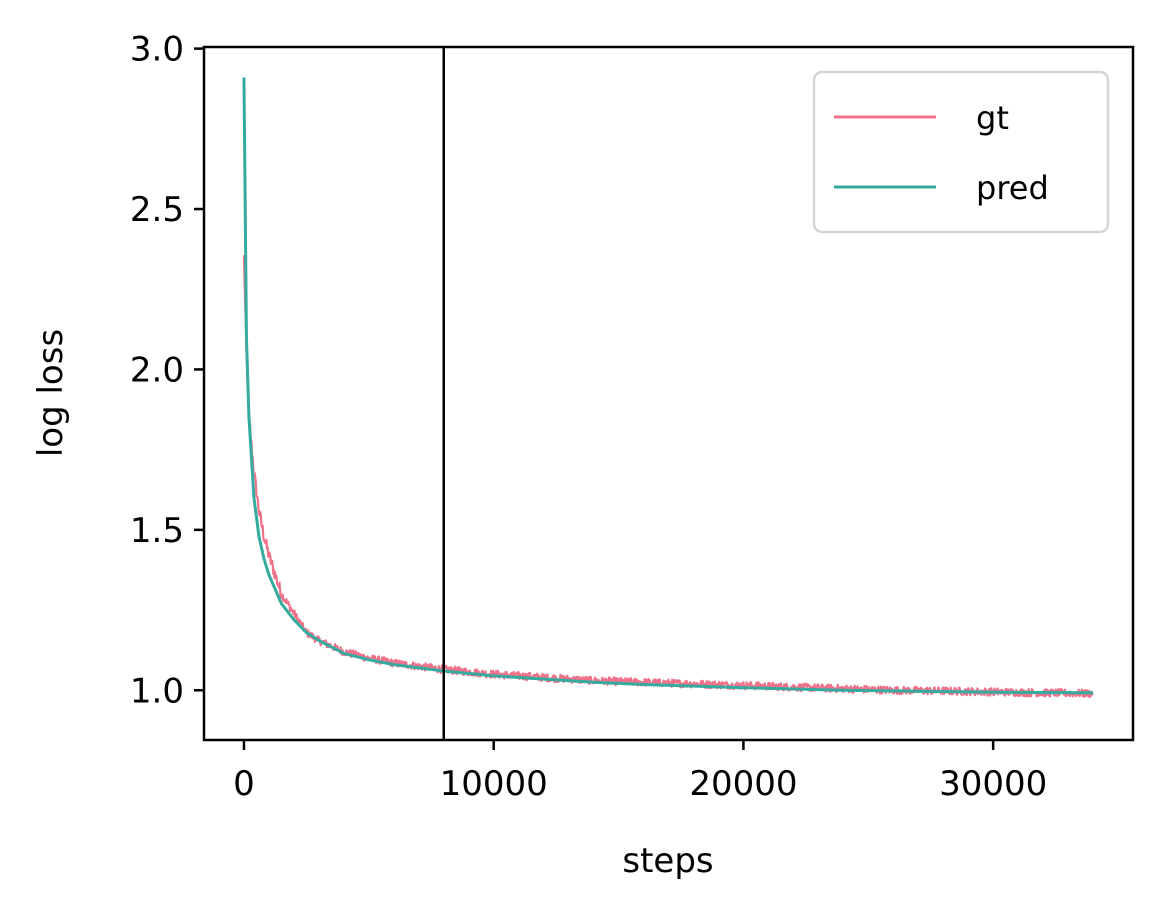 The width and height of the screenshot is (1163, 917). I want to click on x-tick-label: 20000, so click(743, 784).